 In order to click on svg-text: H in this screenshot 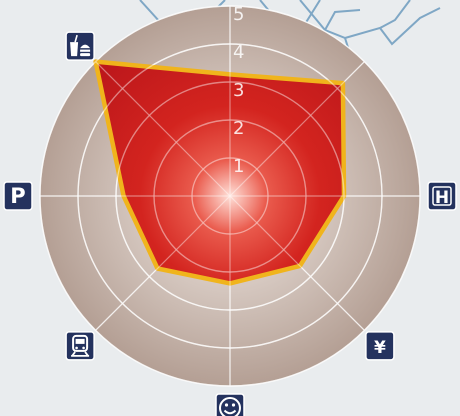, I will do `click(442, 198)`.